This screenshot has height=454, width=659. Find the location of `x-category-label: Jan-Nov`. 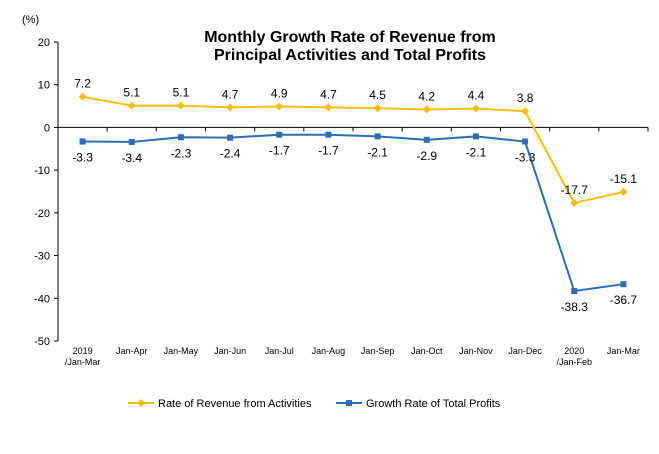

x-category-label: Jan-Nov is located at coordinates (476, 351).